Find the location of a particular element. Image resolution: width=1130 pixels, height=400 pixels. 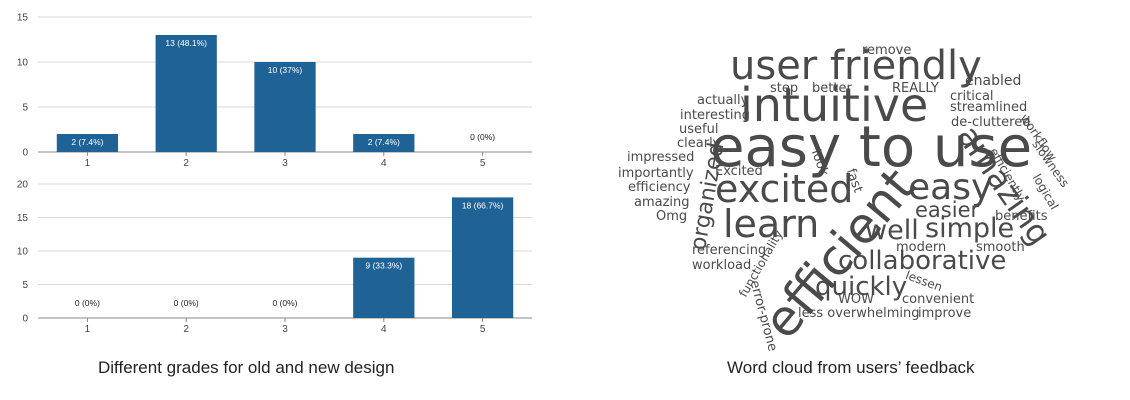

cloud-word: convenient is located at coordinates (938, 299).